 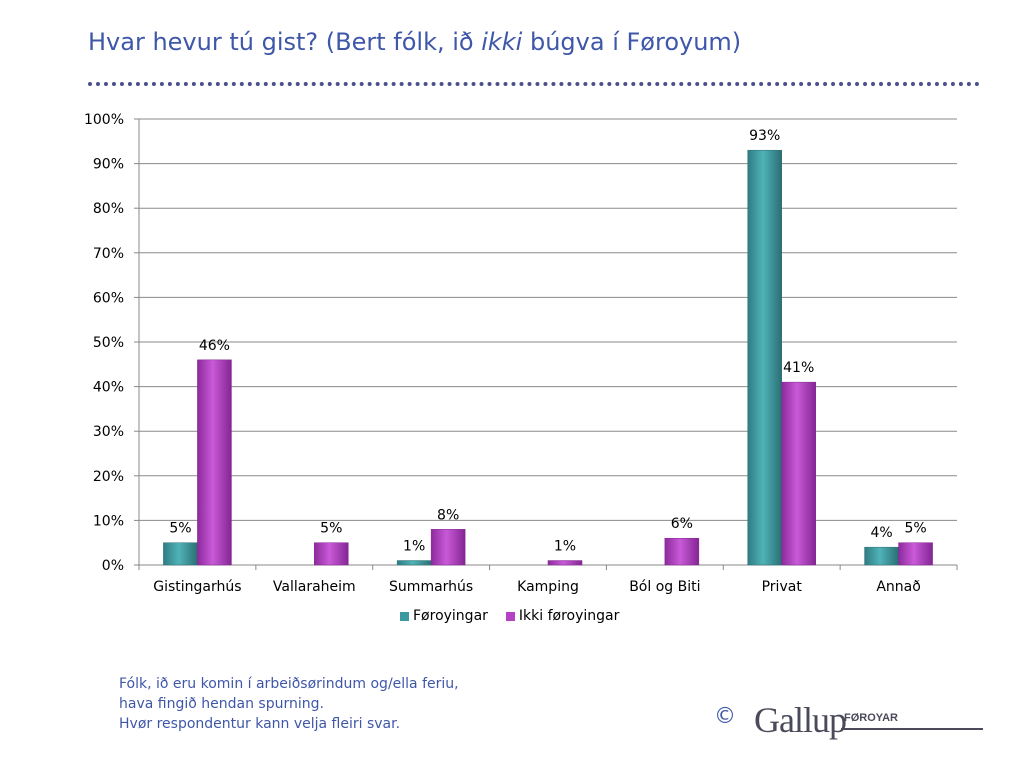 What do you see at coordinates (725, 716) in the screenshot?
I see `copyright-symbol: ©` at bounding box center [725, 716].